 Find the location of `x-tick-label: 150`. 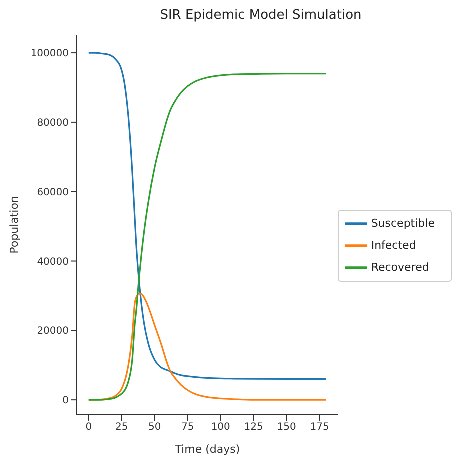

x-tick-label: 150 is located at coordinates (286, 428).